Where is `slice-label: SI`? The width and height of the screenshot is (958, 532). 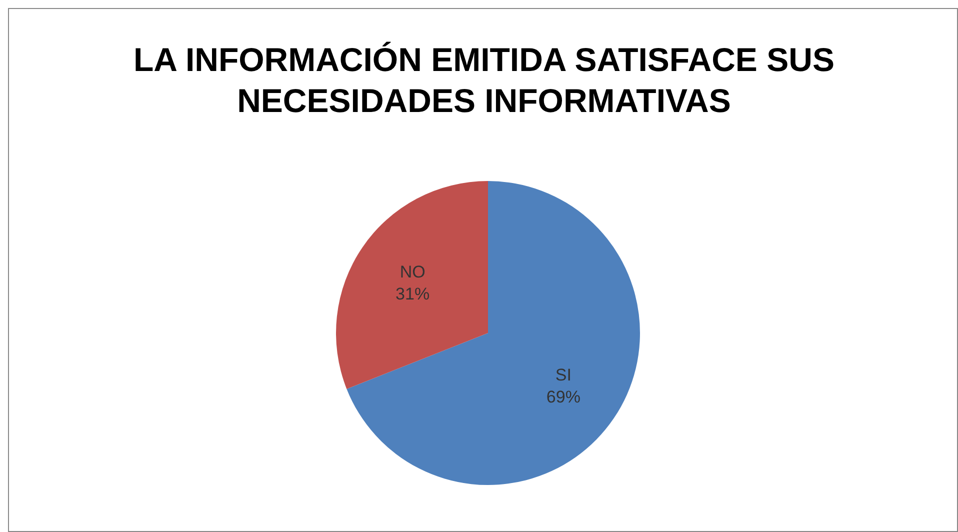 slice-label: SI is located at coordinates (563, 374).